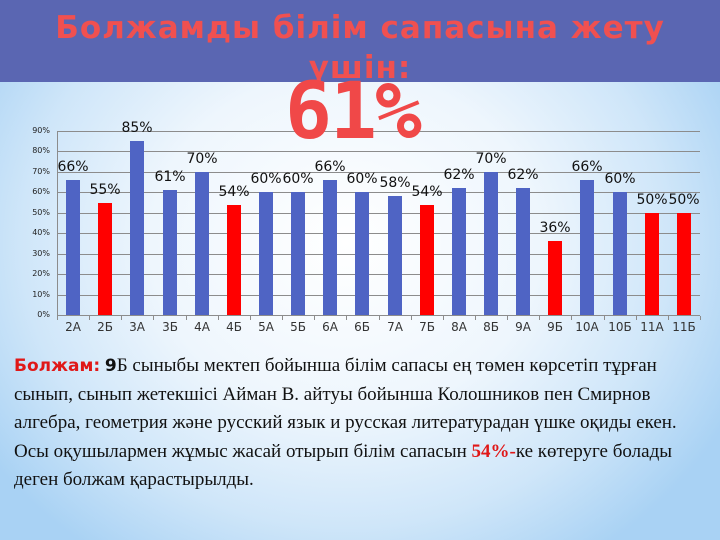  Describe the element at coordinates (41, 130) in the screenshot. I see `y-tick-label: 90%` at that location.